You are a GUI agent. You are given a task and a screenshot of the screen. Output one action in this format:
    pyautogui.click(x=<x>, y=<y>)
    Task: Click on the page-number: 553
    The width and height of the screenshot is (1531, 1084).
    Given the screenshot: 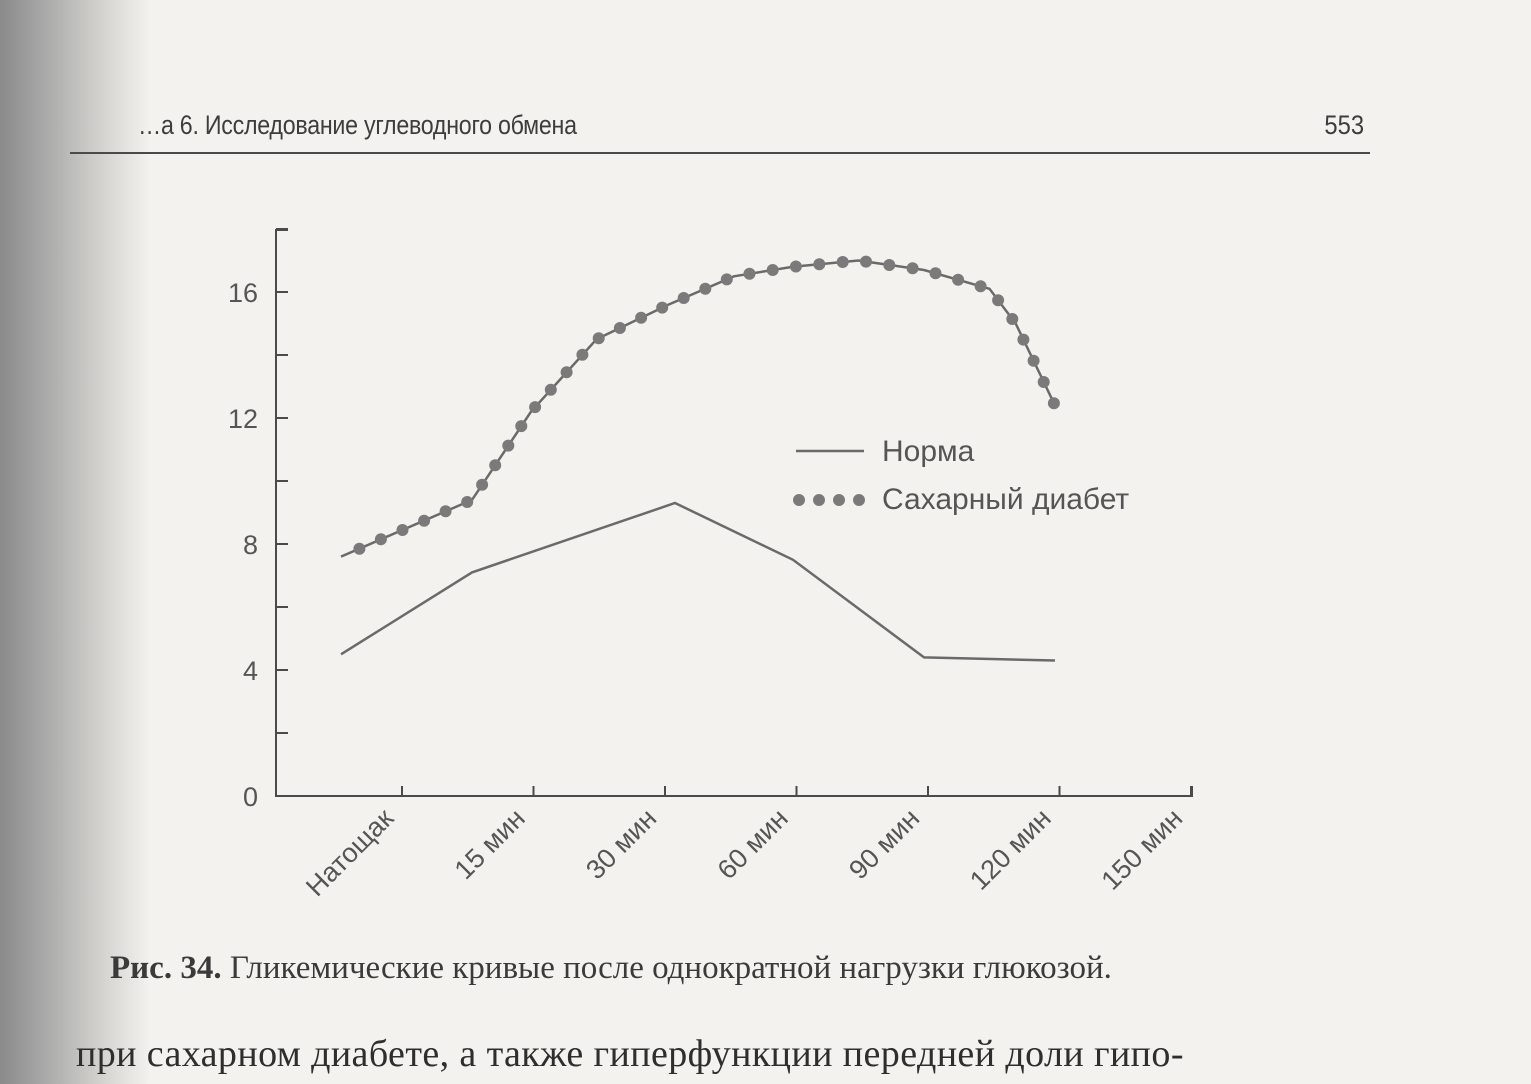 What is the action you would take?
    pyautogui.click(x=1344, y=125)
    